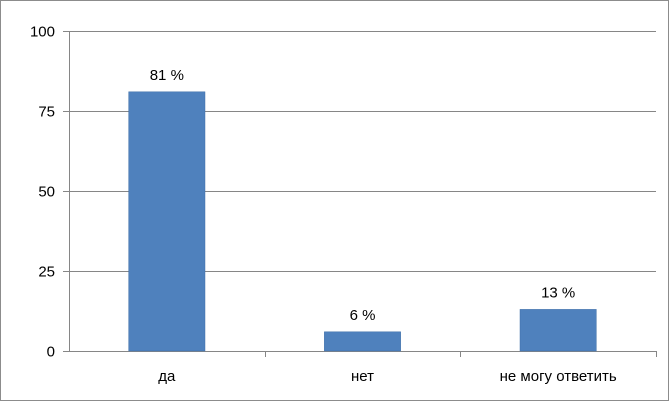 This screenshot has height=405, width=669. What do you see at coordinates (167, 75) in the screenshot?
I see `data-label-0: 81 %` at bounding box center [167, 75].